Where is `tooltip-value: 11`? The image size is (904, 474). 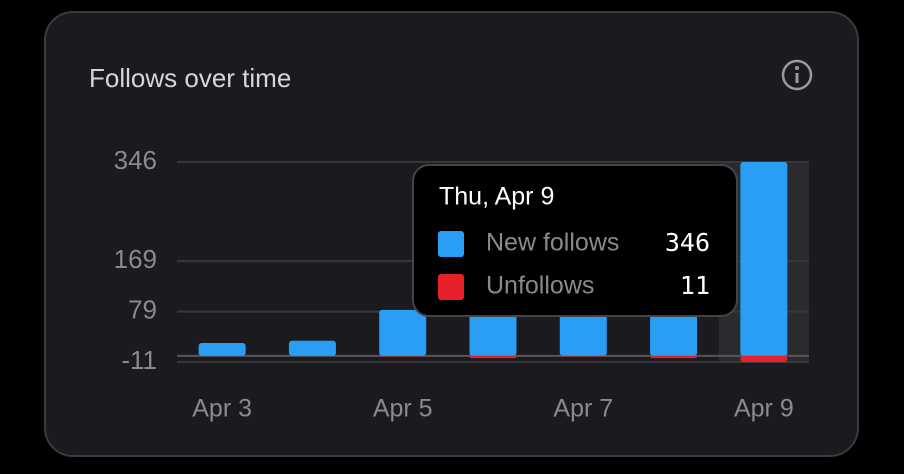
tooltip-value: 11 is located at coordinates (695, 285).